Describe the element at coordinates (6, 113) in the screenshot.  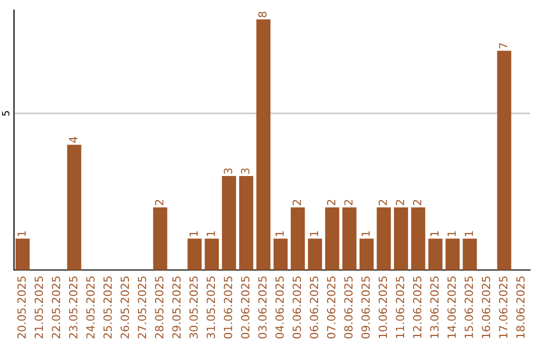
I see `y-tick-label: 5` at that location.